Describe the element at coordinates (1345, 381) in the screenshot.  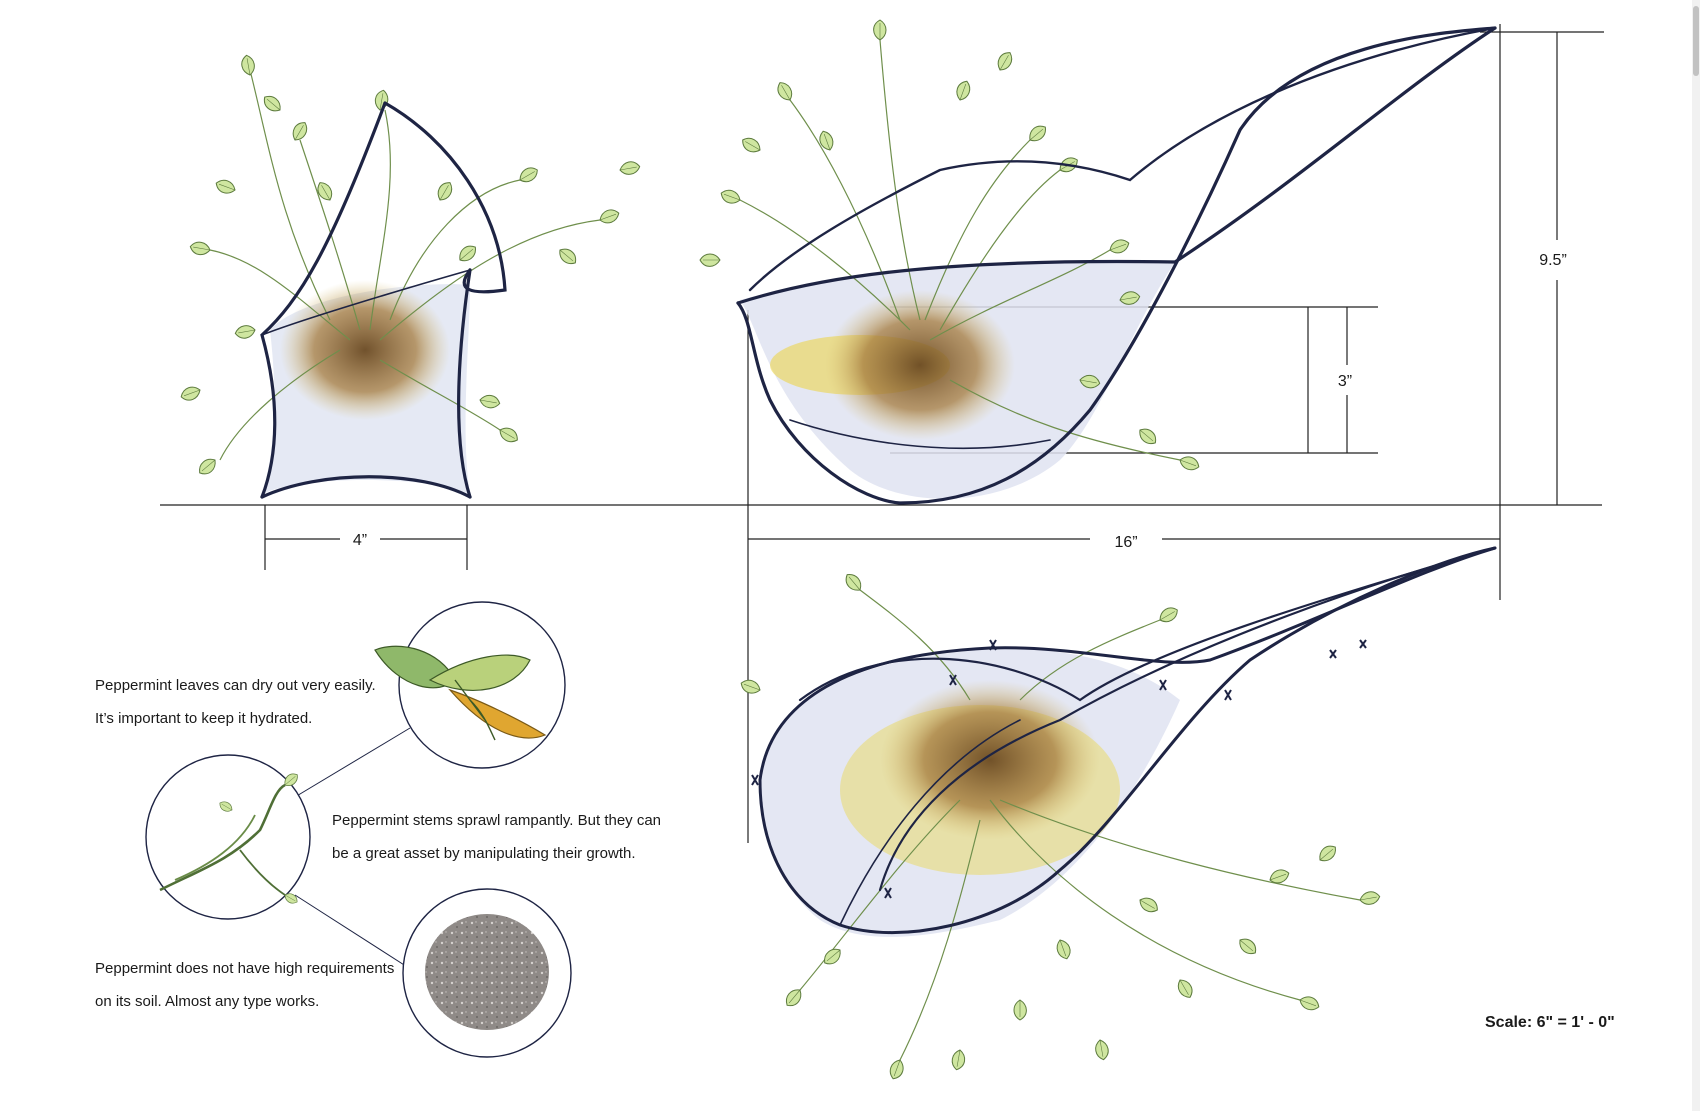
I see `dim-3-label: 3”` at that location.